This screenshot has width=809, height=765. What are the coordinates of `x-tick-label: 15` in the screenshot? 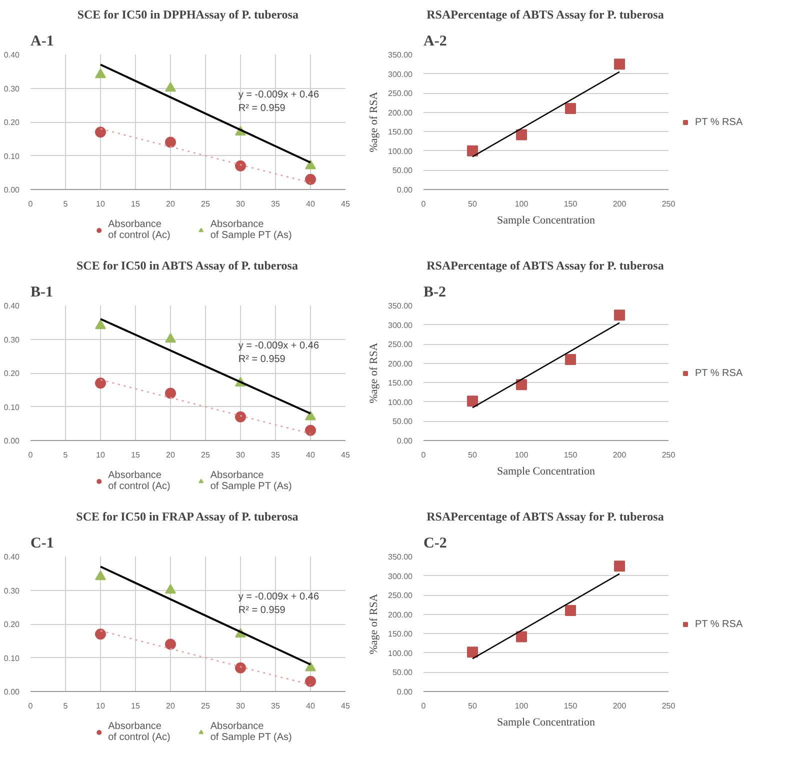 It's located at (135, 204).